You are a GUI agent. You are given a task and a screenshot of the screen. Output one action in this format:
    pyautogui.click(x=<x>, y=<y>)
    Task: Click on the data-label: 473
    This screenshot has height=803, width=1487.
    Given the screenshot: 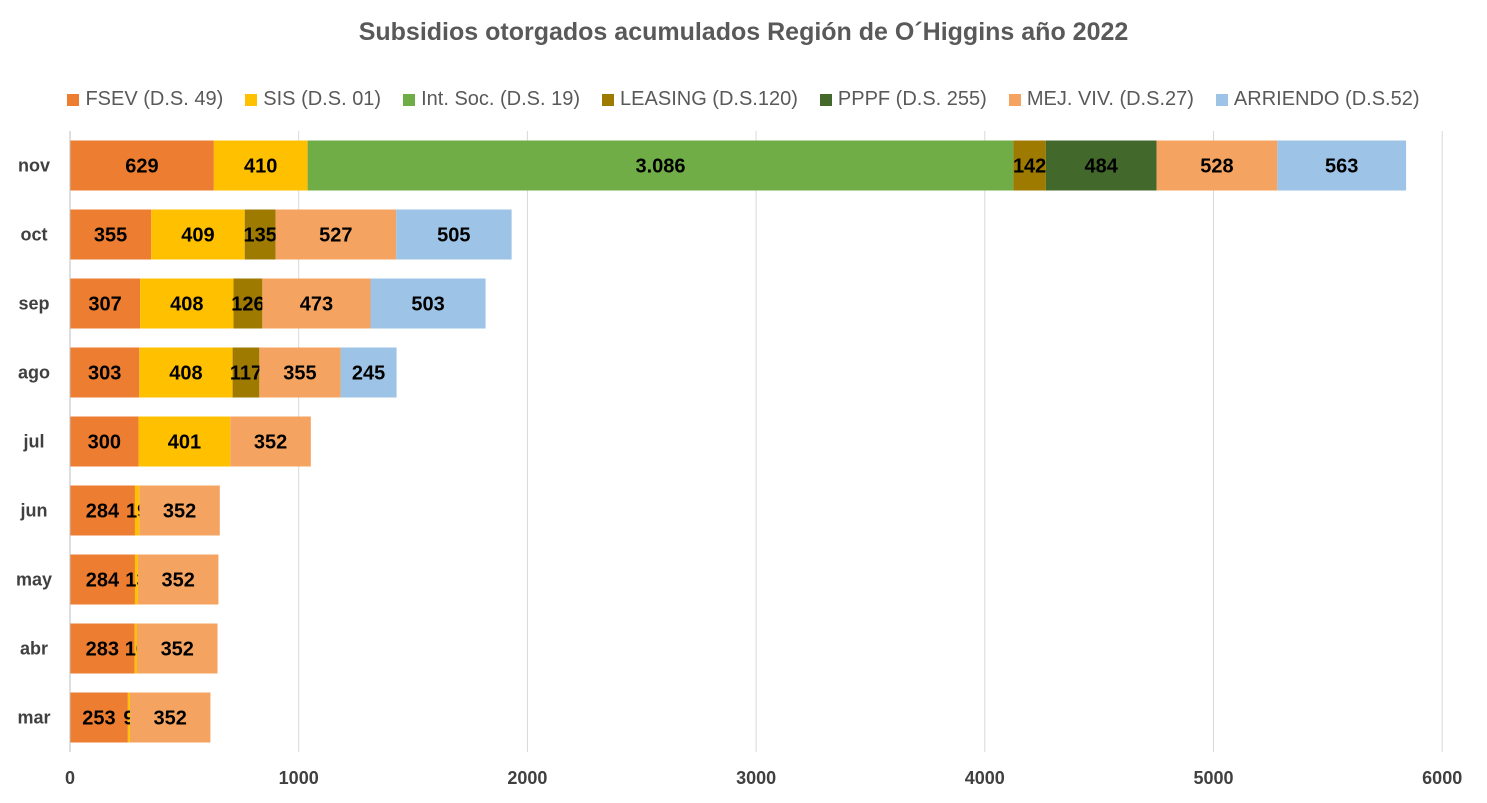 What is the action you would take?
    pyautogui.click(x=316, y=305)
    